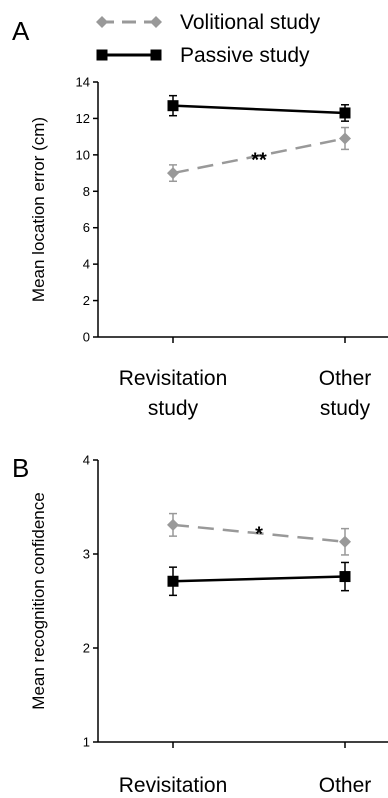 This screenshot has width=388, height=798. What do you see at coordinates (259, 161) in the screenshot?
I see `significance-marker: **` at bounding box center [259, 161].